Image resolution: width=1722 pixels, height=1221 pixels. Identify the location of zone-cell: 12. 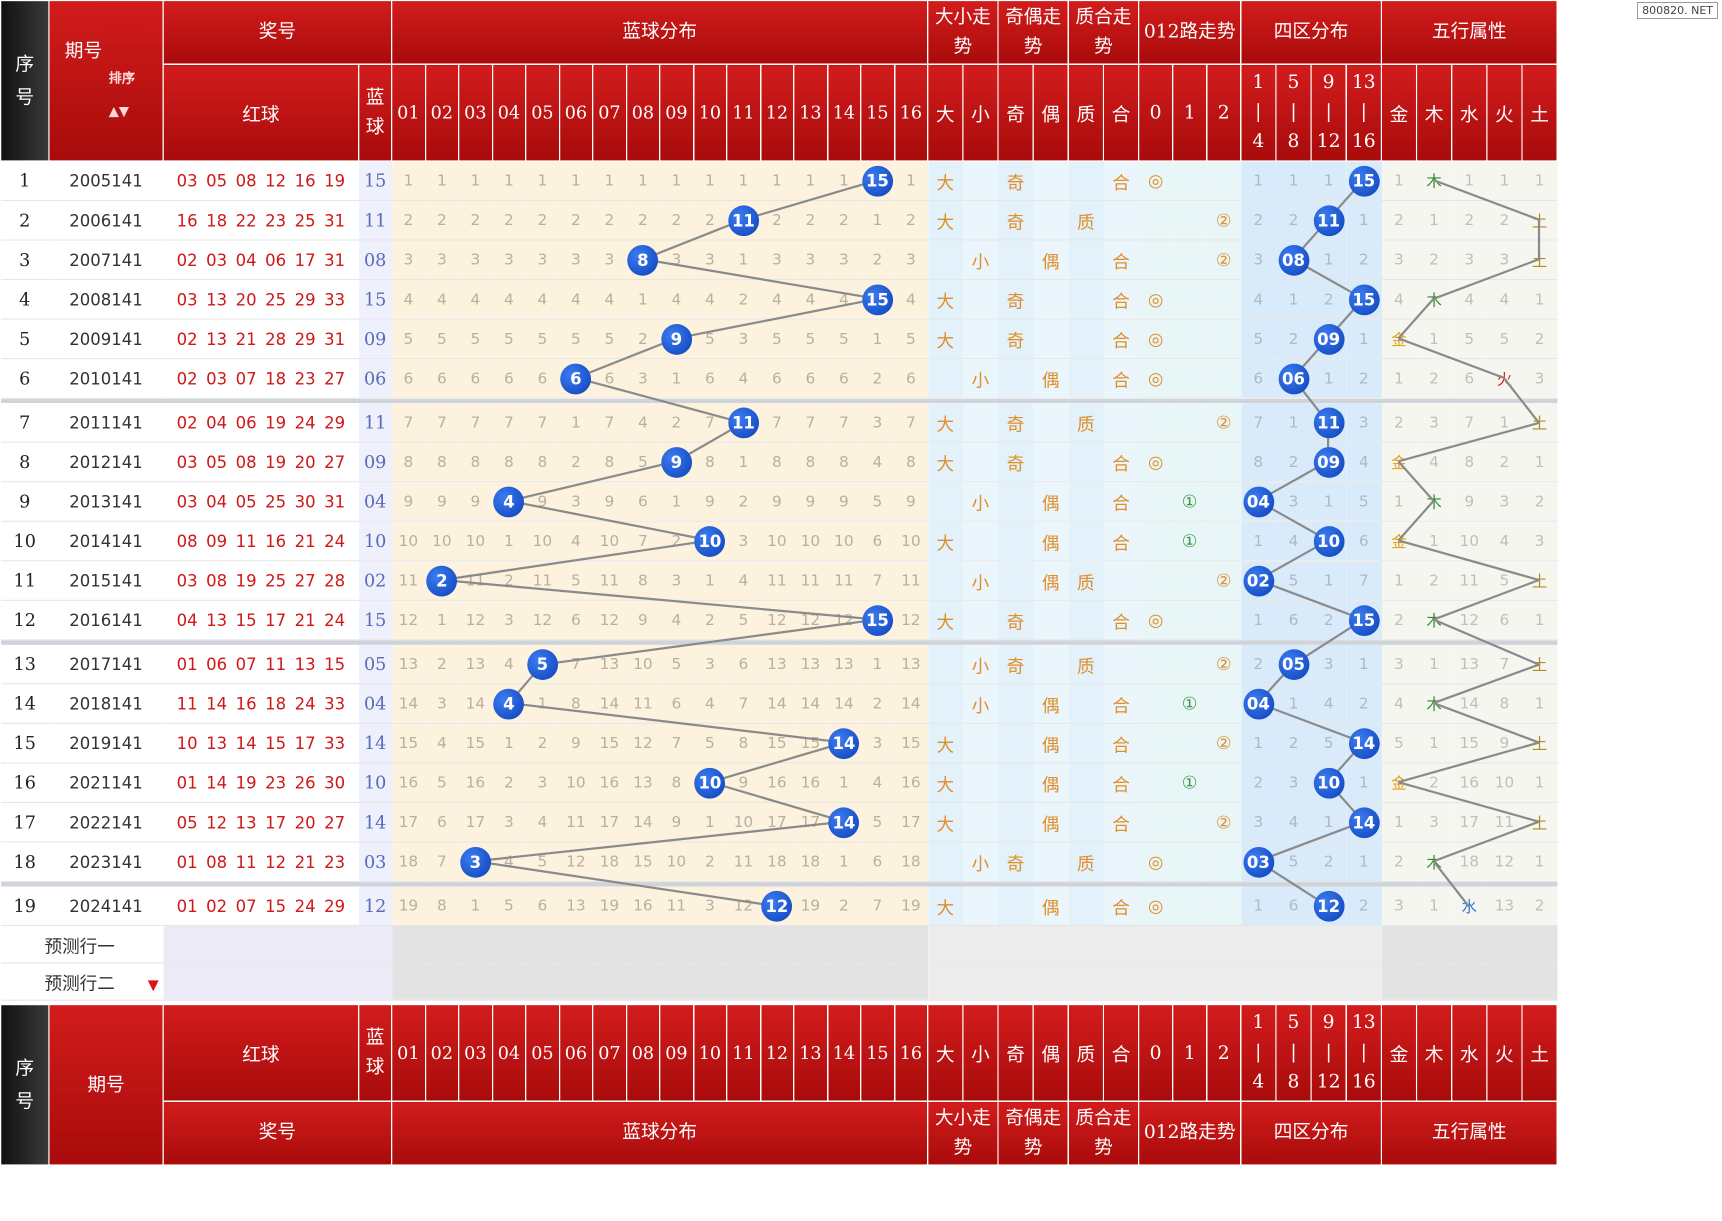
(1329, 906).